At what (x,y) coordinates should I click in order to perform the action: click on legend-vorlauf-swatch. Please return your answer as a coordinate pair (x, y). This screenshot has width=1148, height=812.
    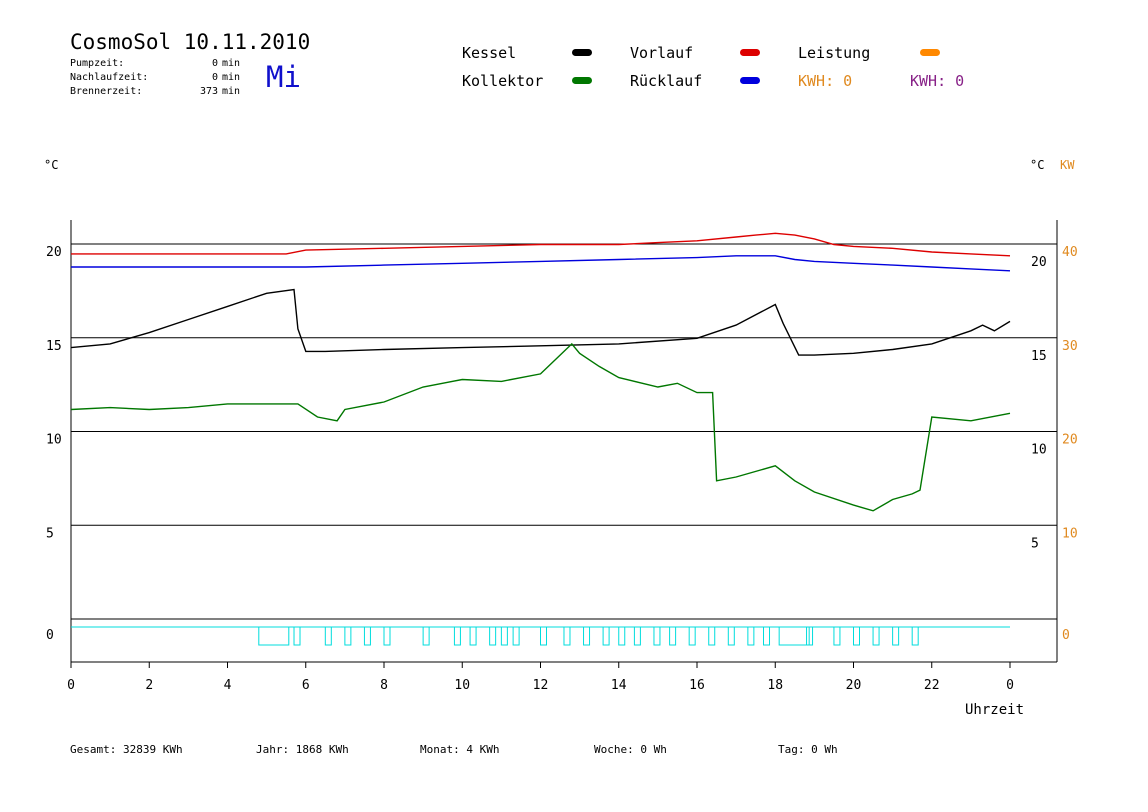
    Looking at the image, I should click on (750, 52).